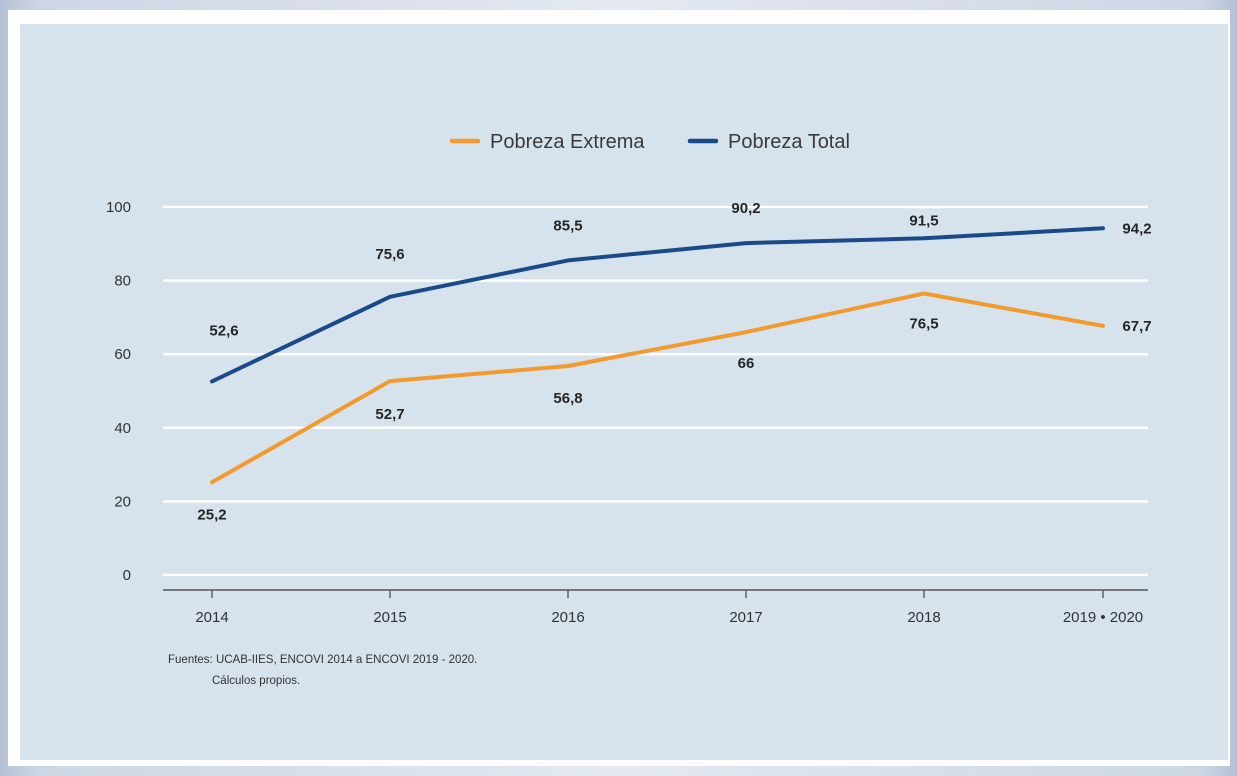  What do you see at coordinates (389, 414) in the screenshot?
I see `data-label-extrema-1: 52,7` at bounding box center [389, 414].